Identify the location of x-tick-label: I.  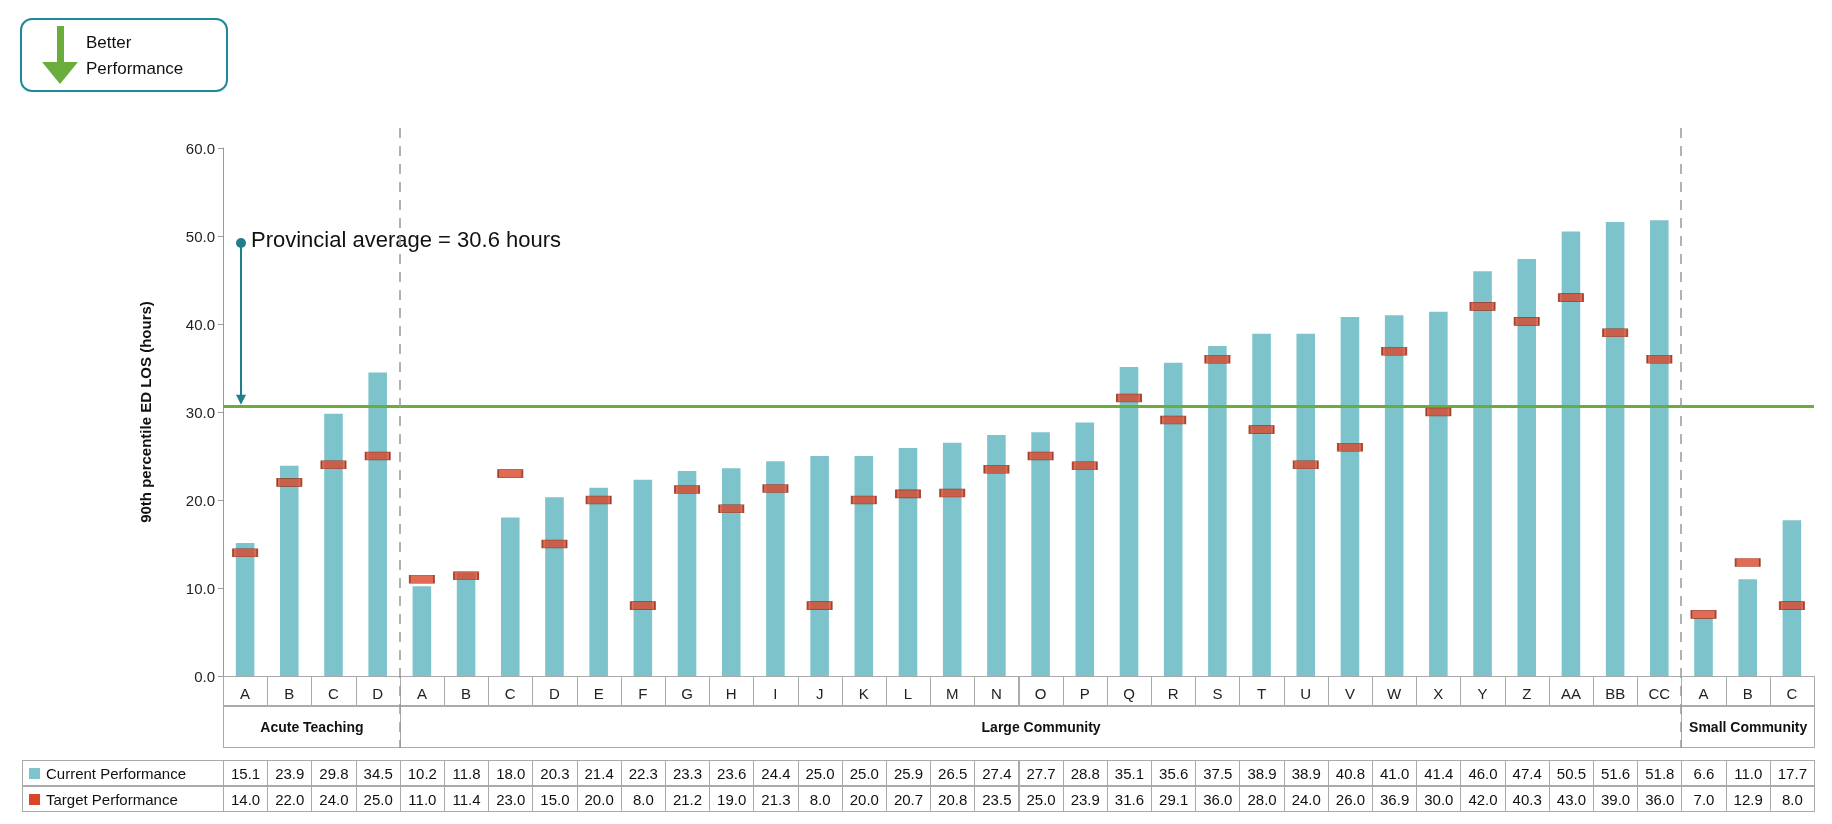
(775, 693).